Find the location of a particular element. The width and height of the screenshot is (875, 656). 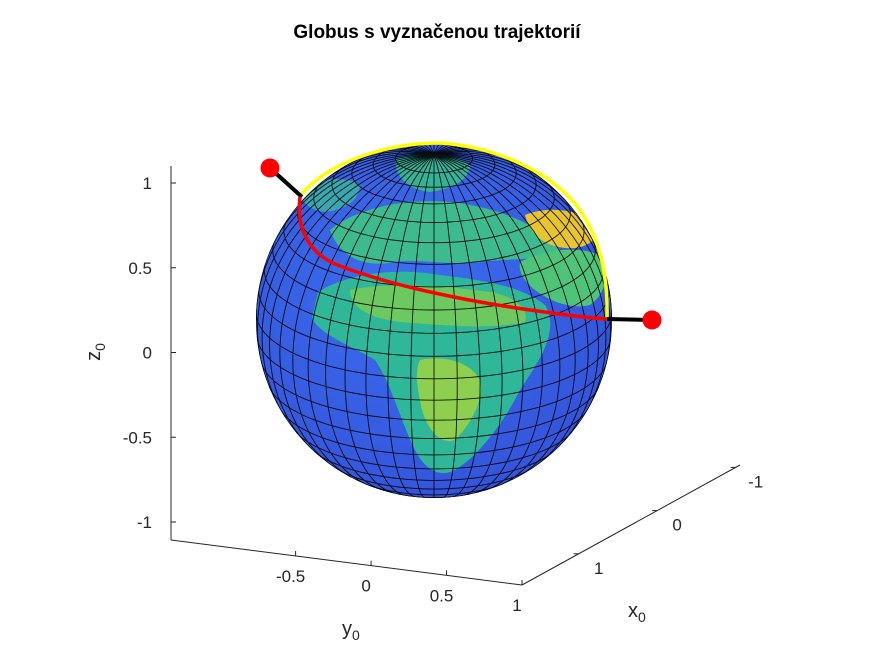

europe-landmass is located at coordinates (445, 232).